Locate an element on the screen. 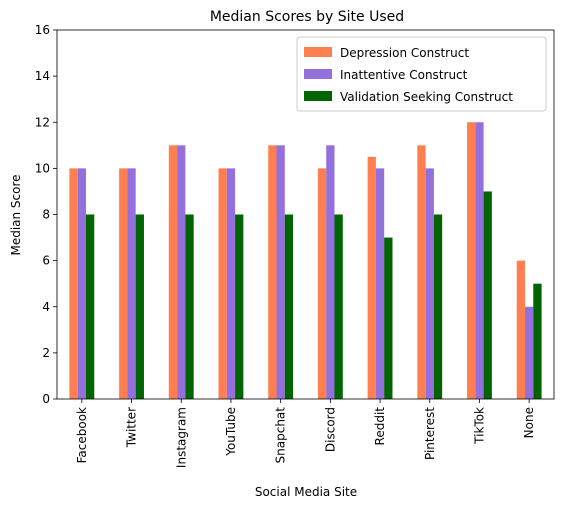  x-tick-label-pinterest: Pinterest is located at coordinates (430, 433).